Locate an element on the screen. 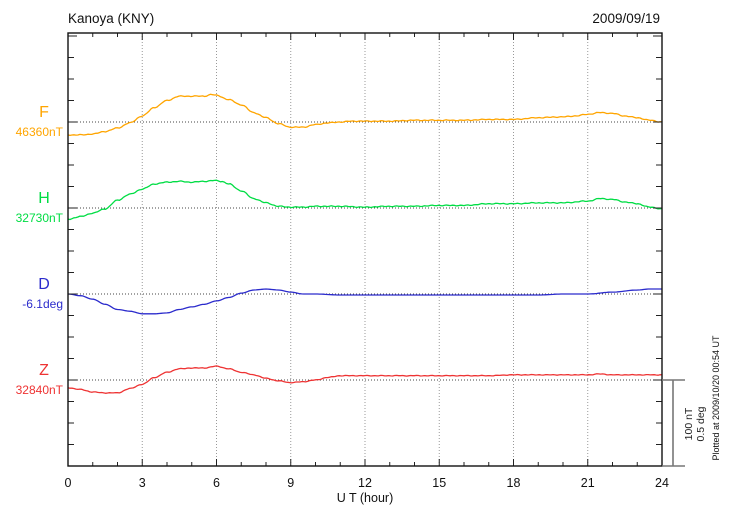 This screenshot has width=730, height=520. component-value-D: -6.1deg is located at coordinates (42, 304).